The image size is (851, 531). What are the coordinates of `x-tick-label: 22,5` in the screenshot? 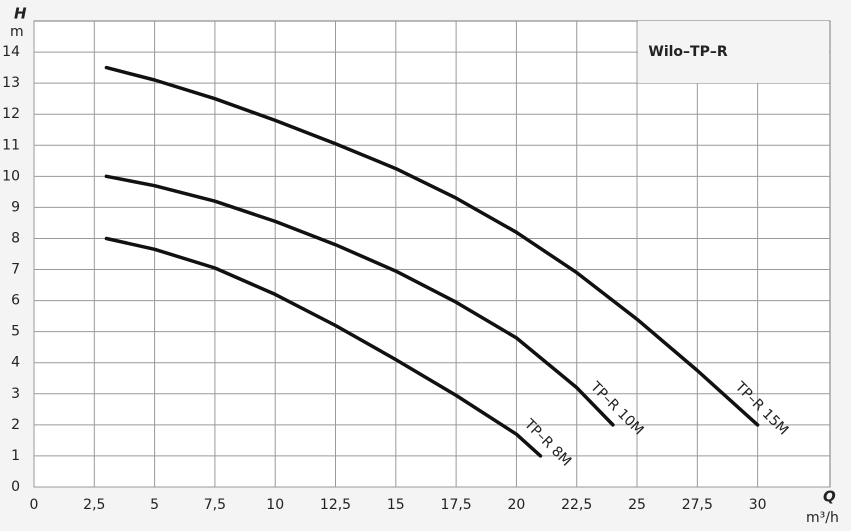 It's located at (576, 505).